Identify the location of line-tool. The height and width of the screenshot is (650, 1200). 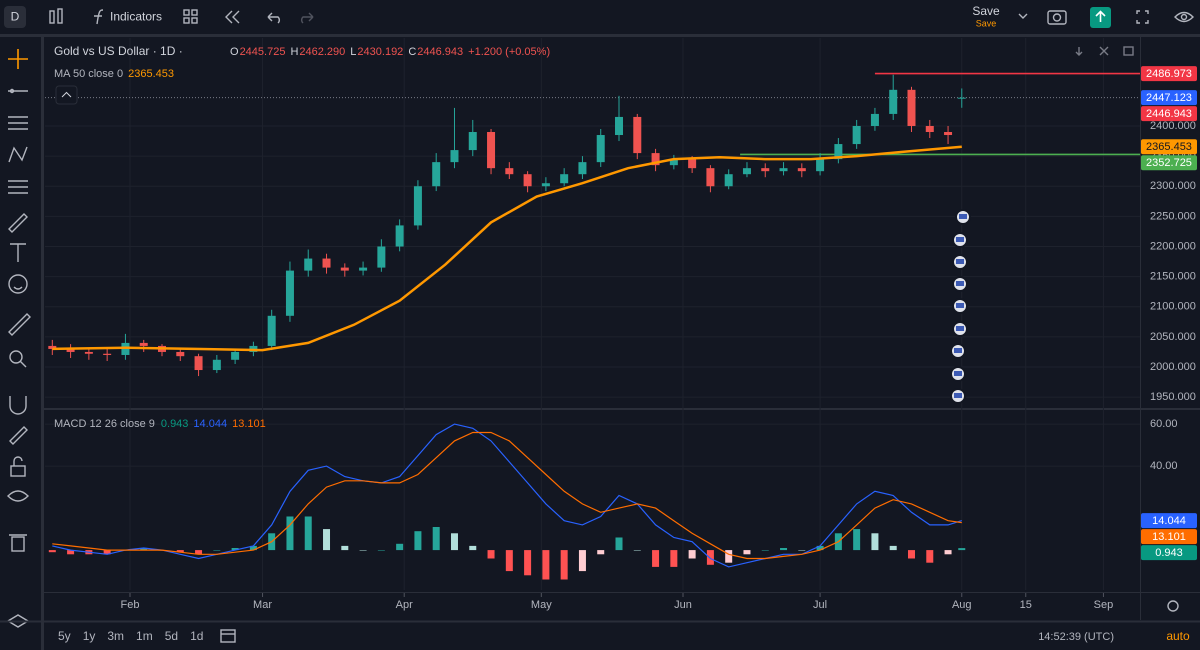
(18, 91).